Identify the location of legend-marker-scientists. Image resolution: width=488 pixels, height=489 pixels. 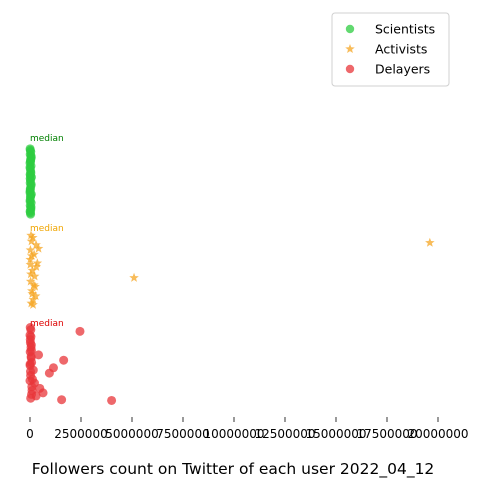
(350, 29).